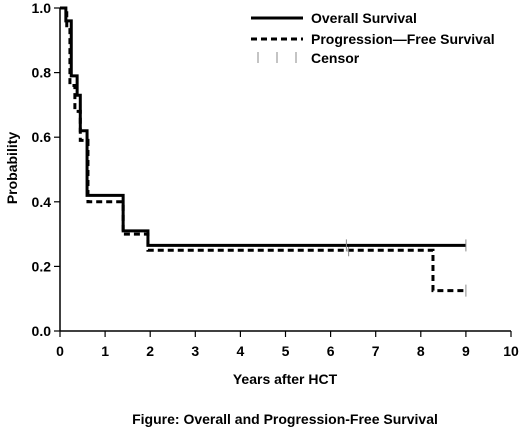 This screenshot has width=520, height=437. I want to click on x-tick-label: 2, so click(150, 351).